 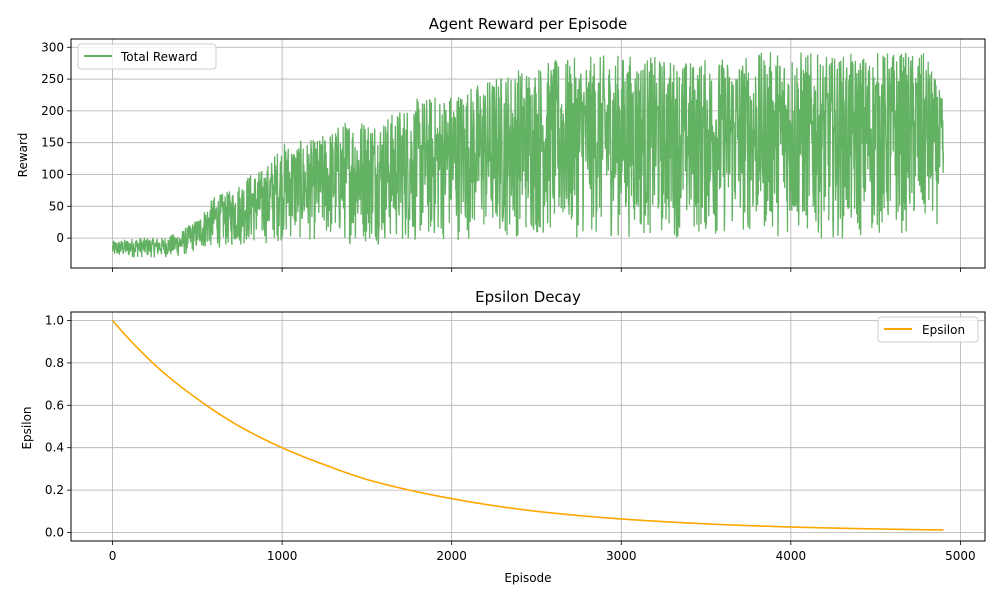 I want to click on epsilon-y-tick-label: 1.0, so click(x=54, y=320).